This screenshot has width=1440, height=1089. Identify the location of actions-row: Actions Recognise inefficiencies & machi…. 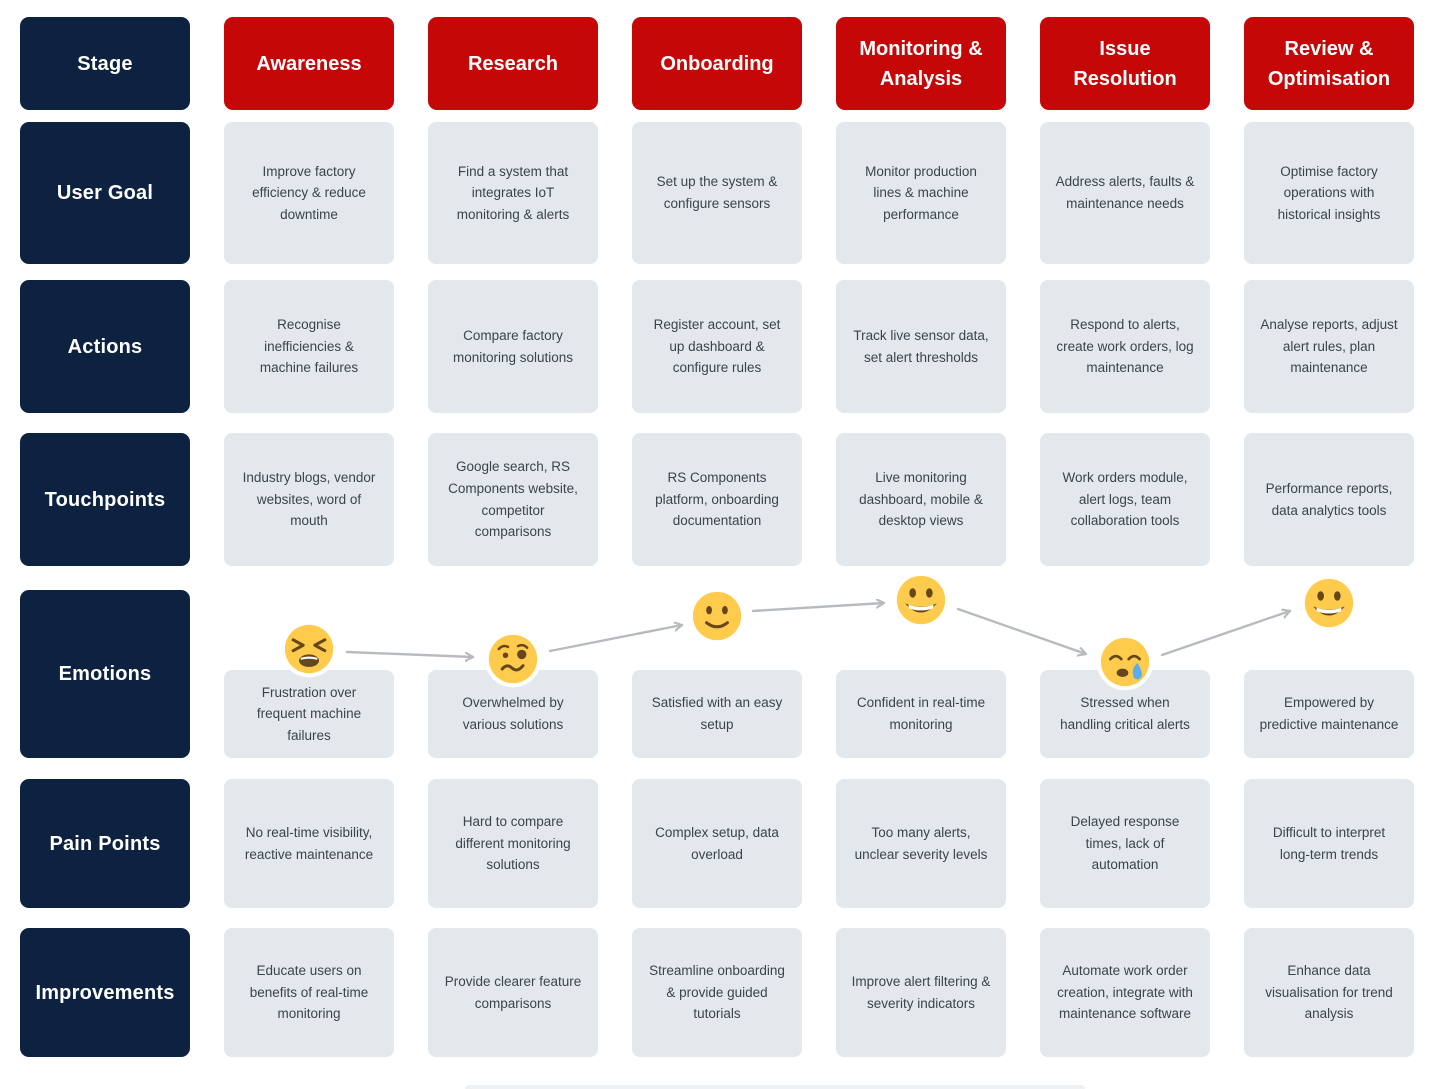
(717, 346).